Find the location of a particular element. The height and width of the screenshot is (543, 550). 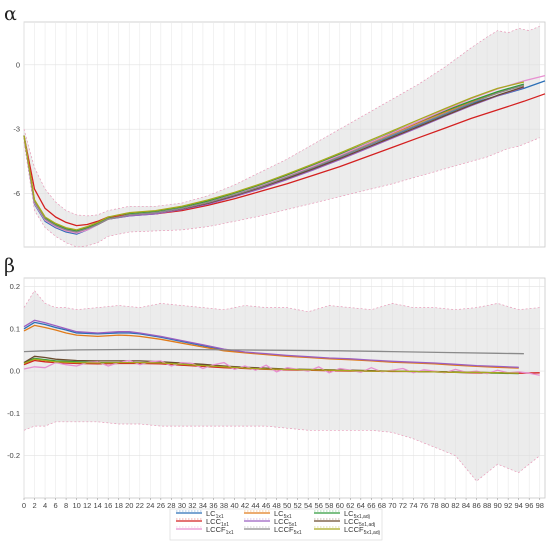

x-tick-label: 50 is located at coordinates (287, 505).